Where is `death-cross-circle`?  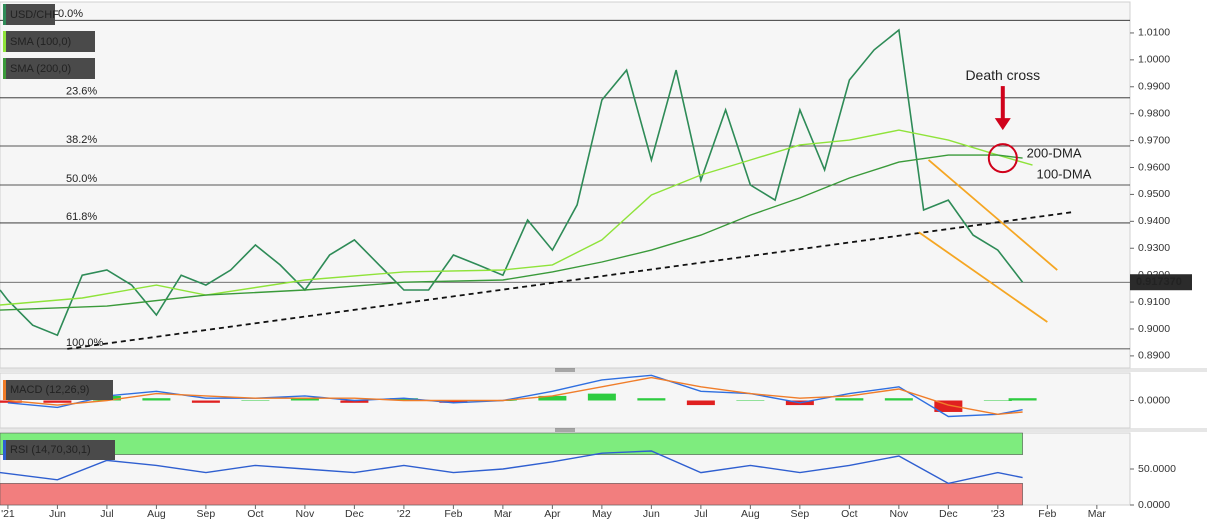
death-cross-circle is located at coordinates (1002, 158).